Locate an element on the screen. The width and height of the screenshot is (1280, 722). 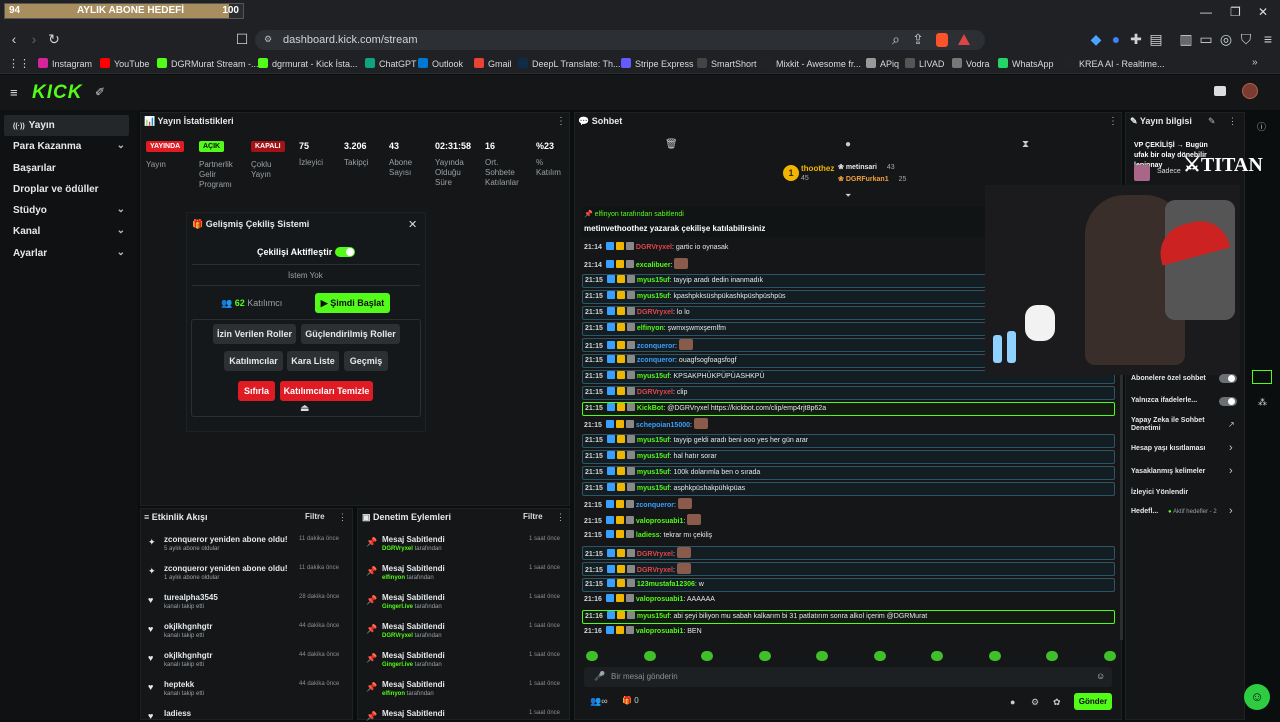
hamburger-icon: ≡ is located at coordinates (14, 92).